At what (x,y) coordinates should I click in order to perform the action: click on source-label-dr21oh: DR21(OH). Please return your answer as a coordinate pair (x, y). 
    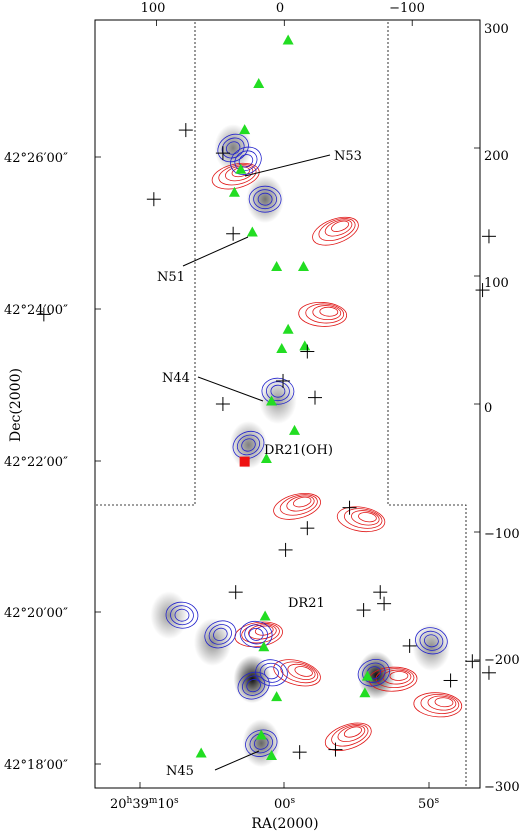
    Looking at the image, I should click on (298, 450).